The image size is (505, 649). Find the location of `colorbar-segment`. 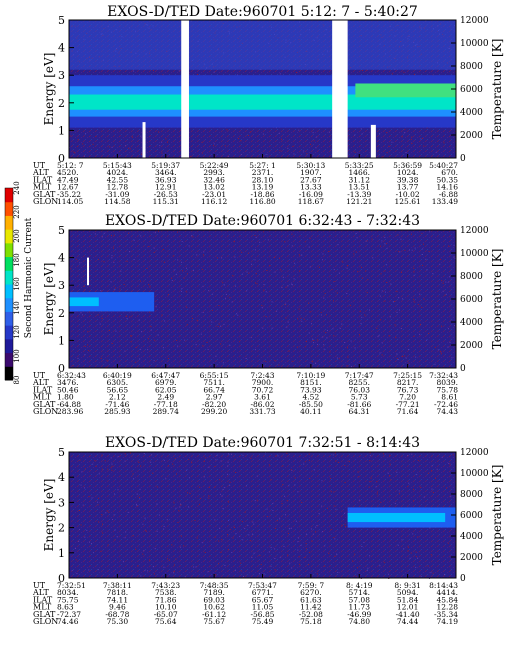

colorbar-segment is located at coordinates (9, 291).